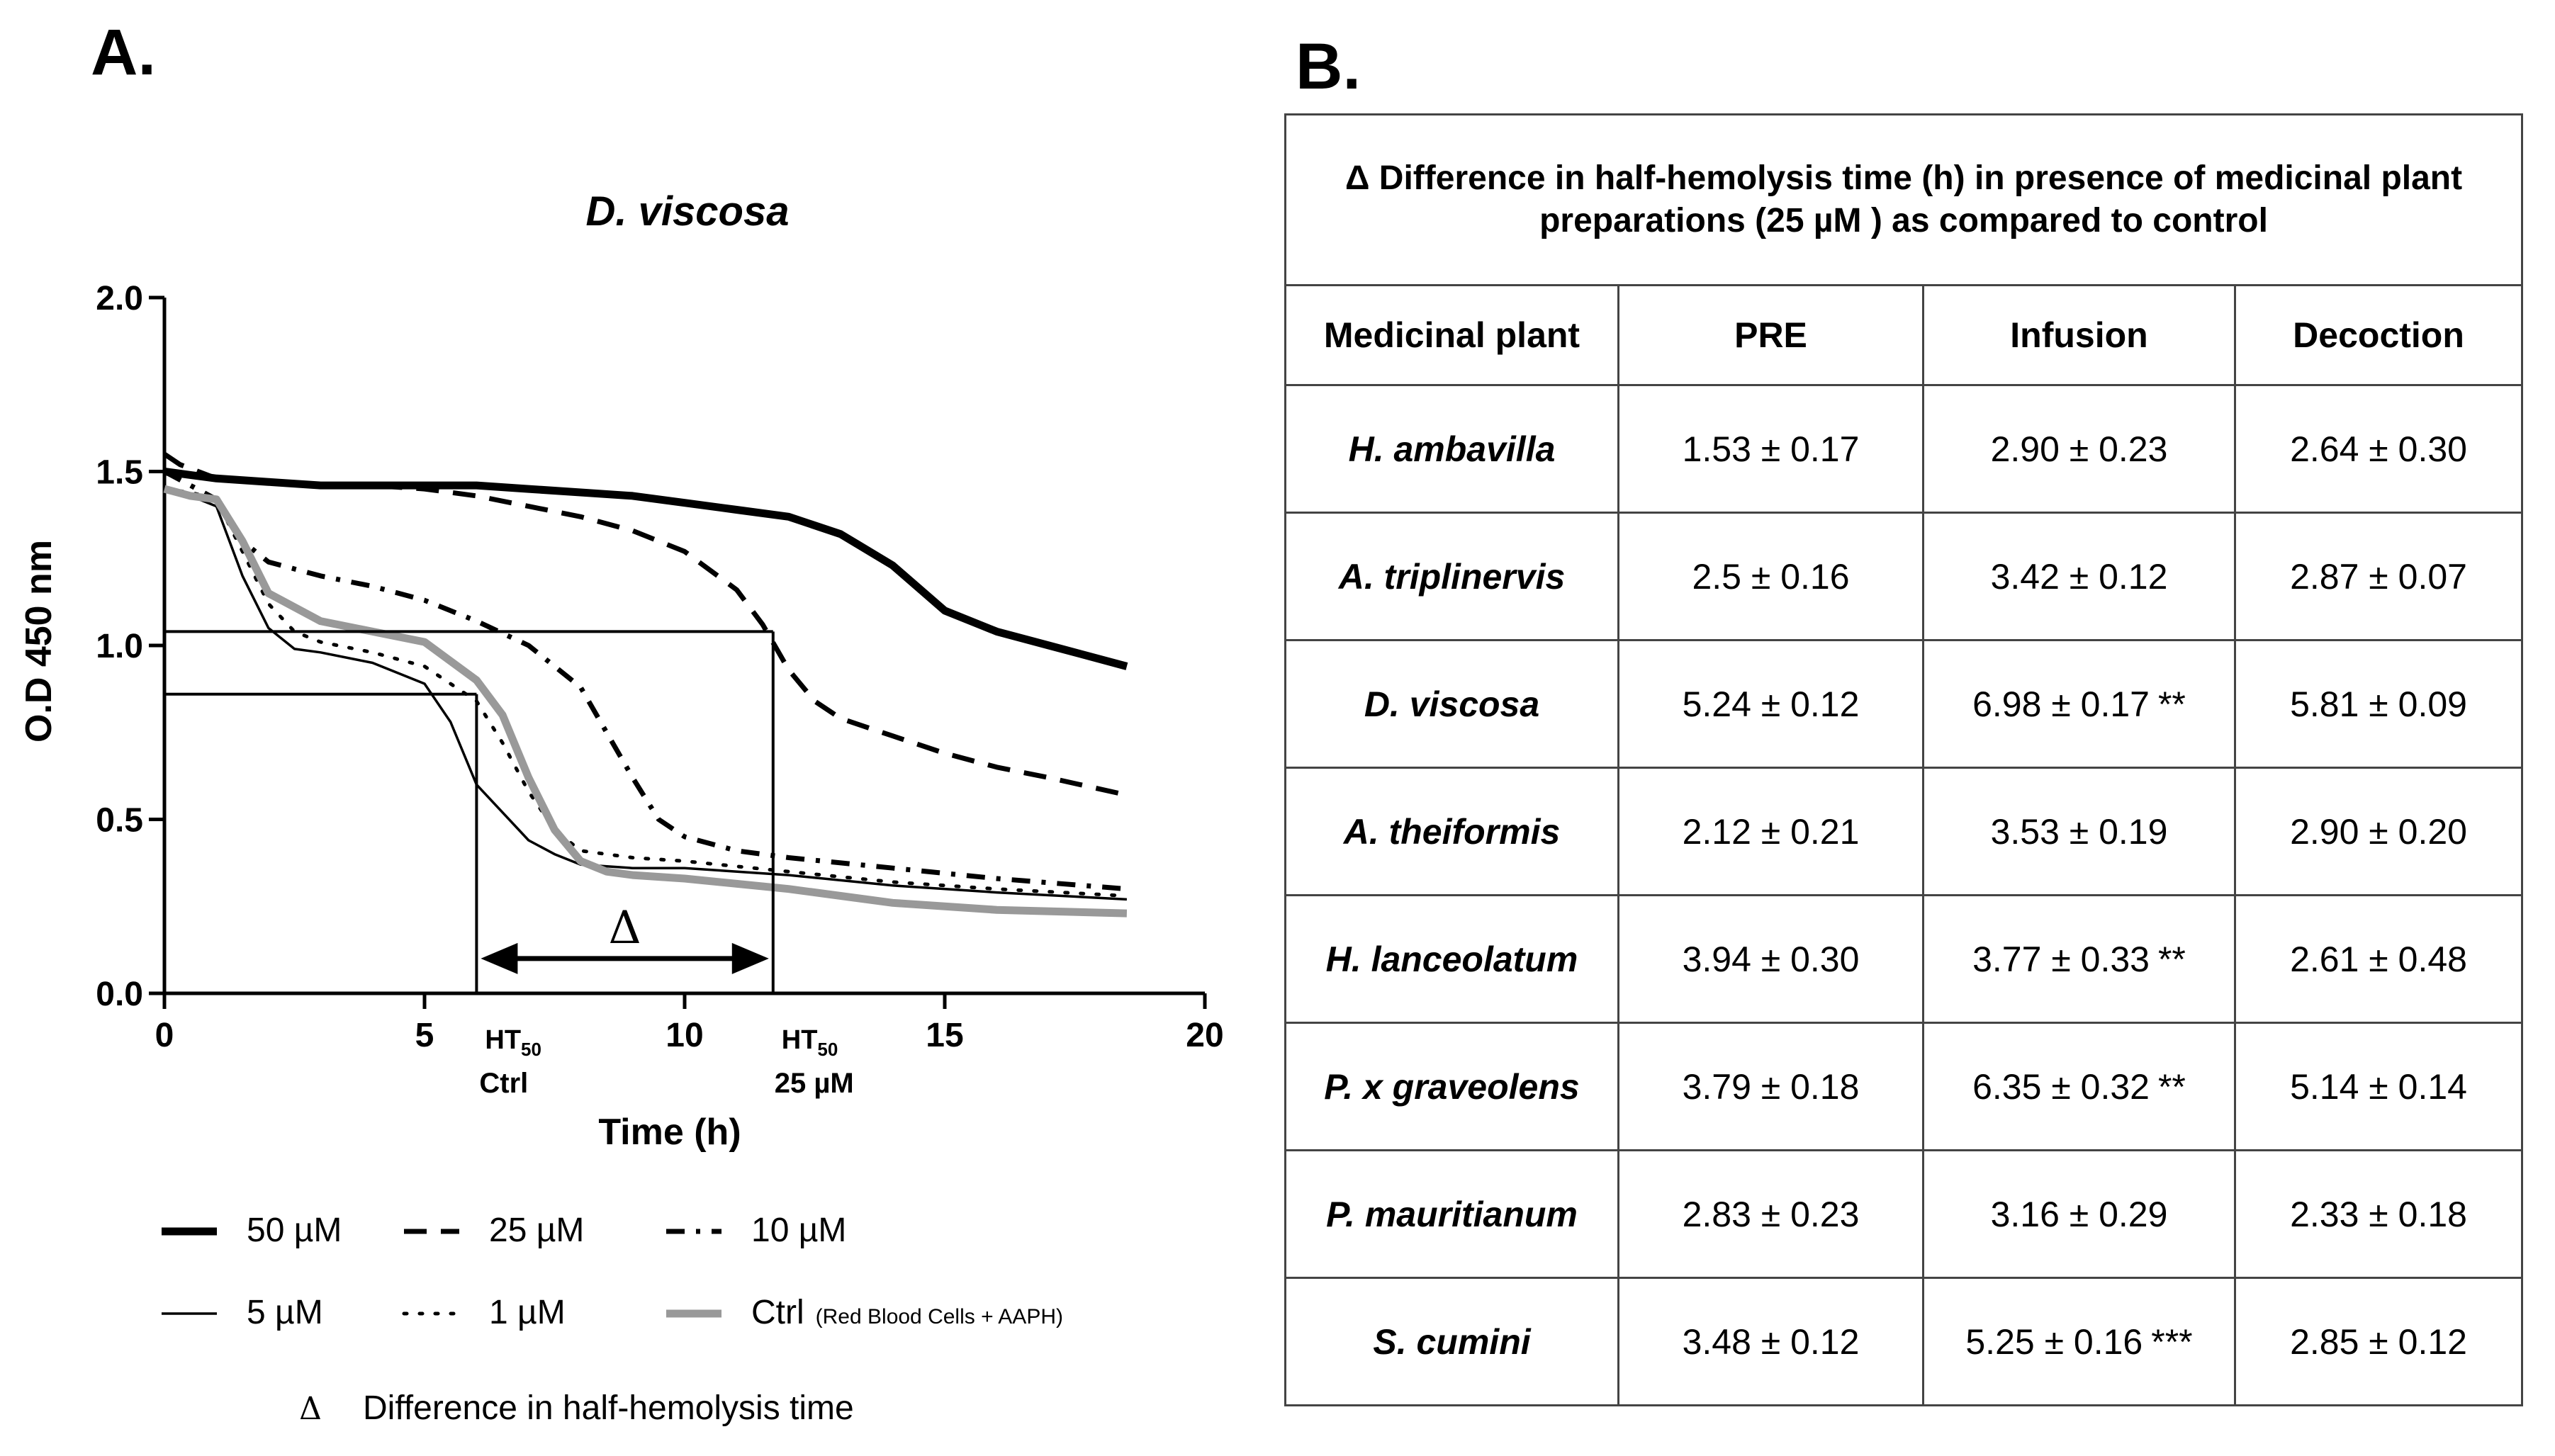 This screenshot has height=1456, width=2555. I want to click on table-header-row: Medicinal plant PRE Infusion Decoction, so click(1904, 335).